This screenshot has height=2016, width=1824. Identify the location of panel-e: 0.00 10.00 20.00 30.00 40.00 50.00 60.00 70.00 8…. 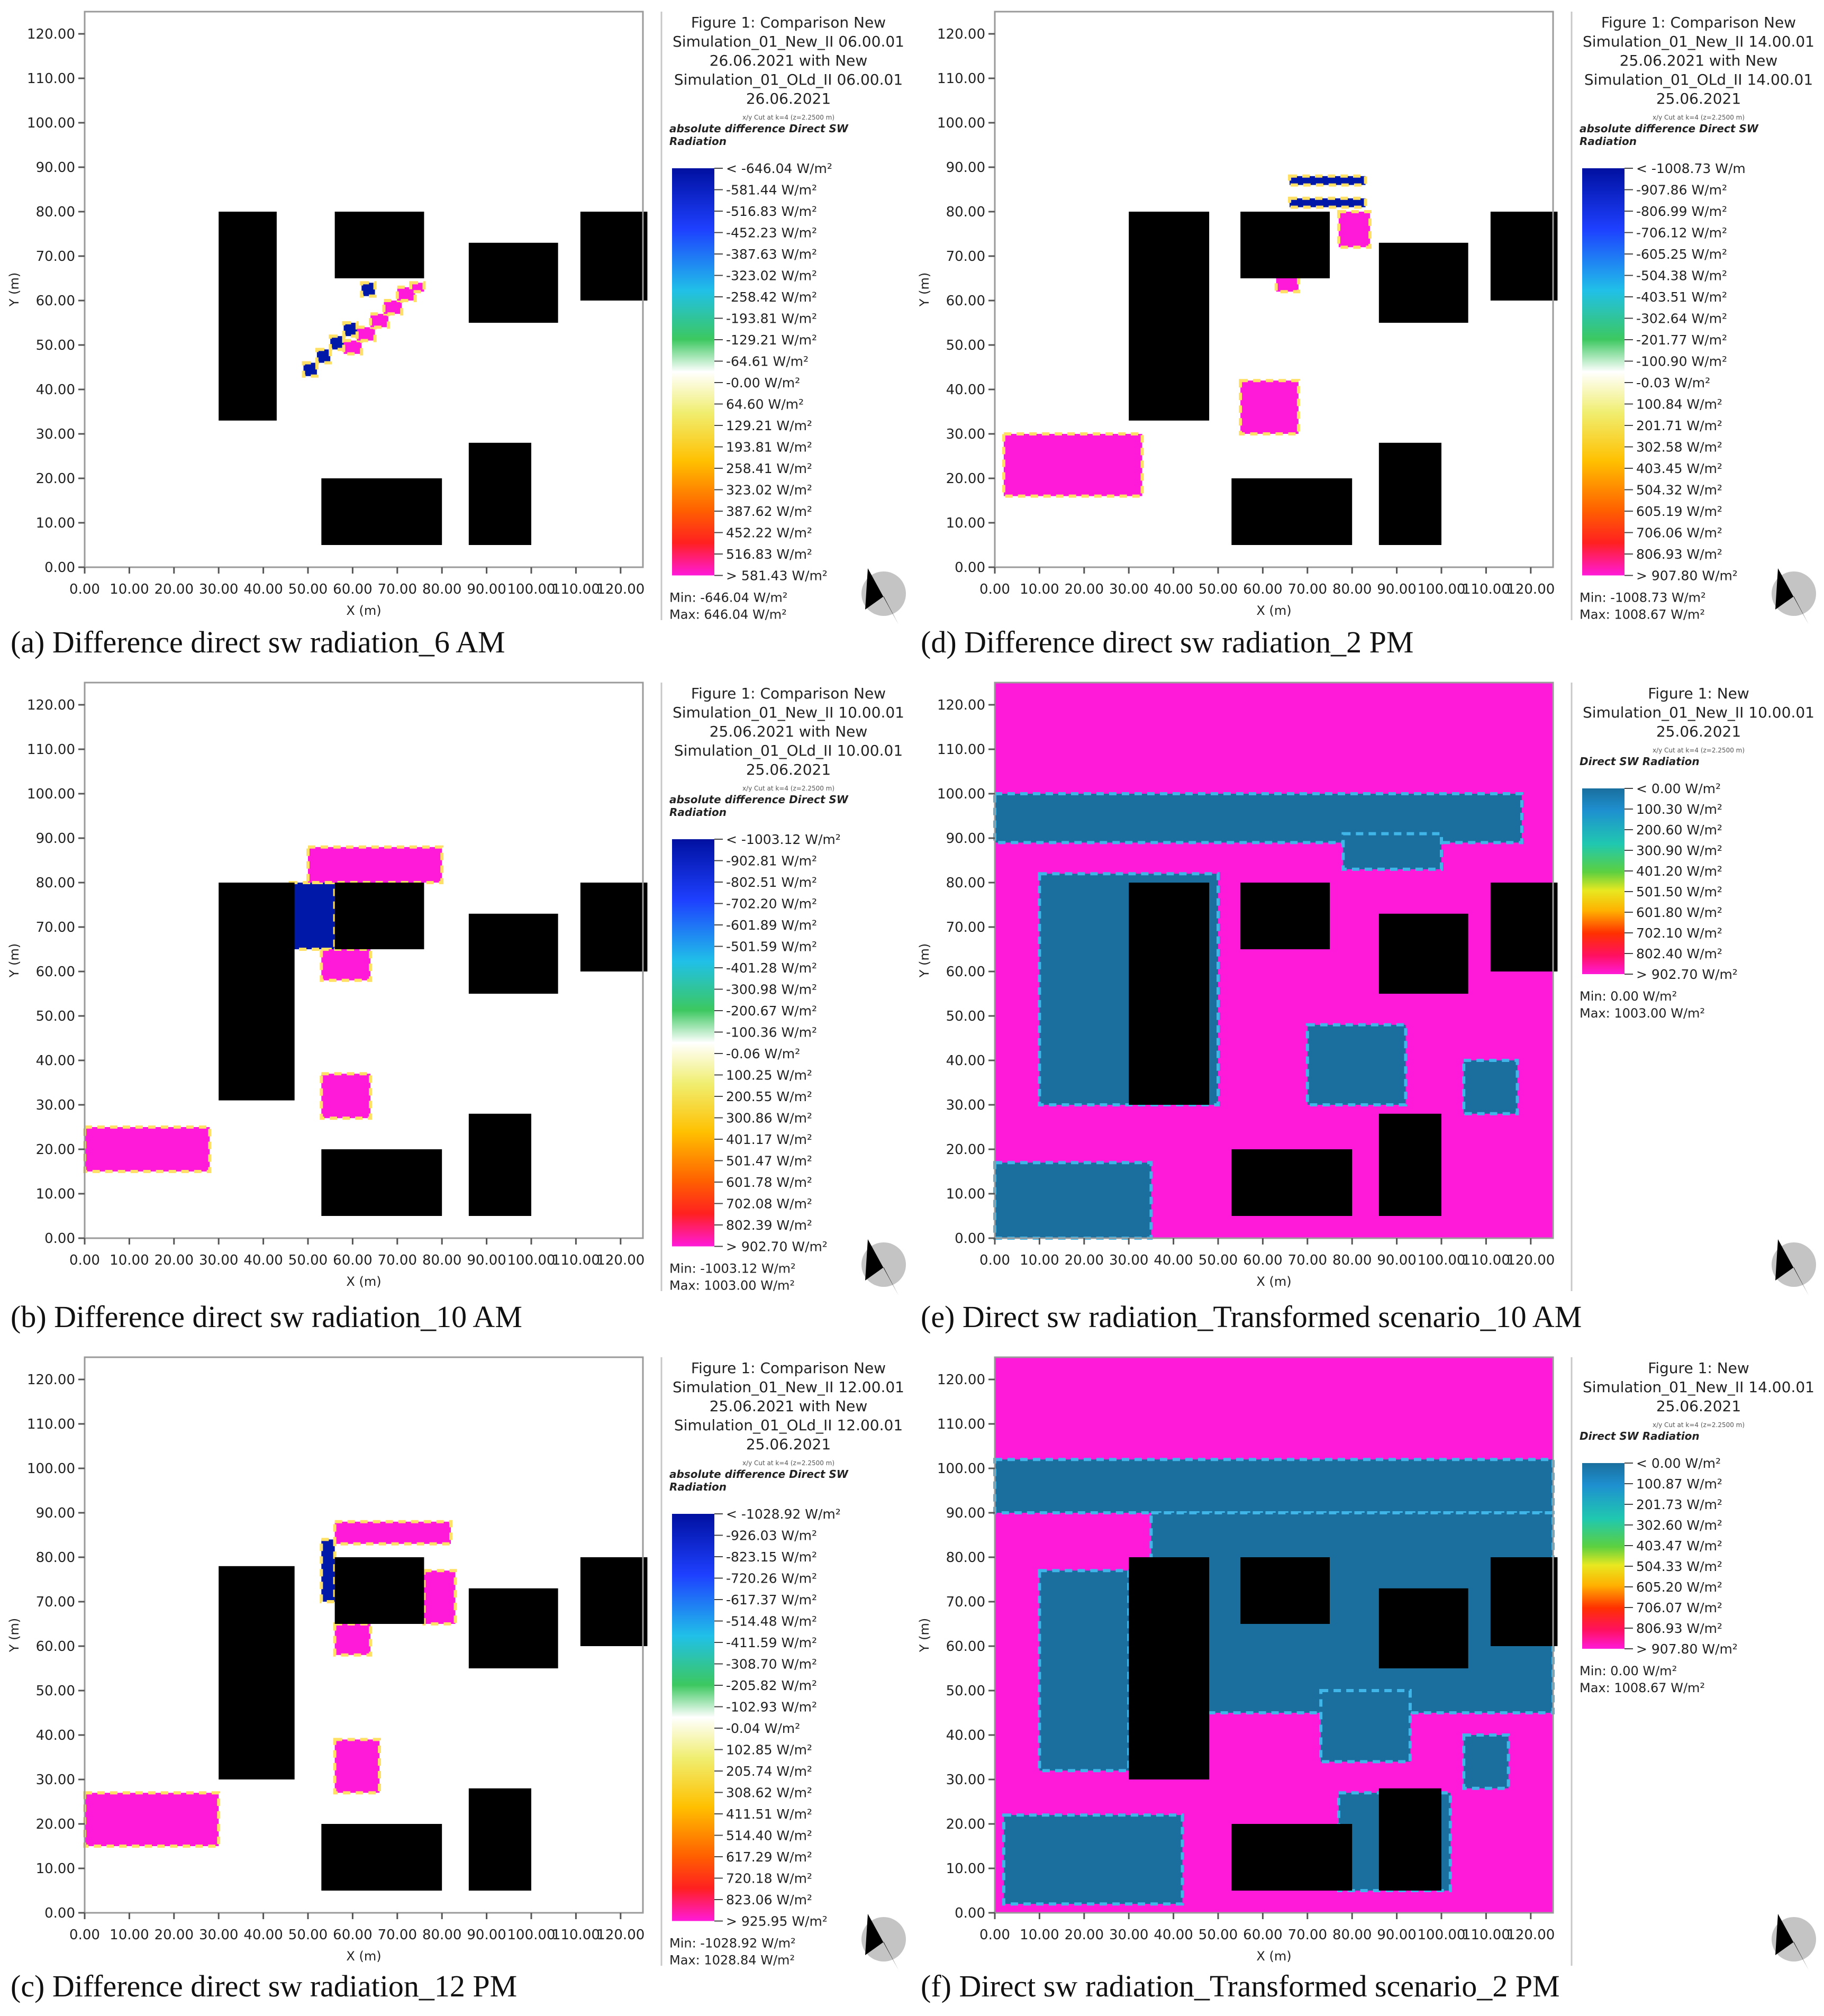
(1366, 988).